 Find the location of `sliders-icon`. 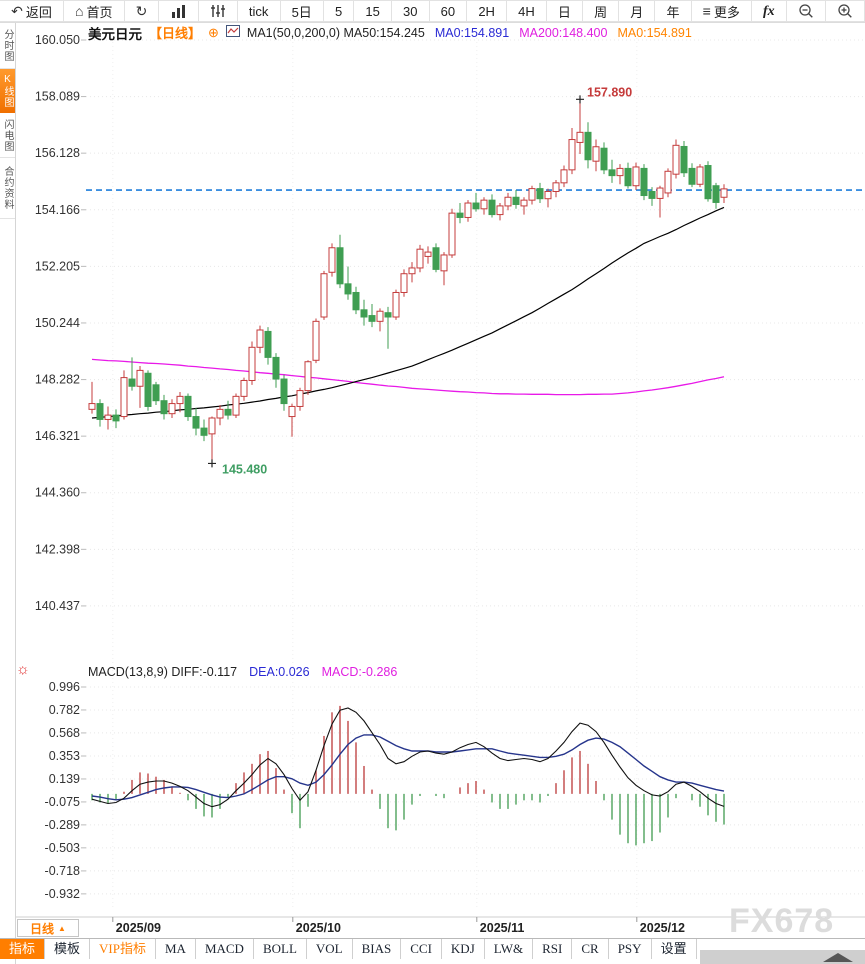

sliders-icon is located at coordinates (218, 11).